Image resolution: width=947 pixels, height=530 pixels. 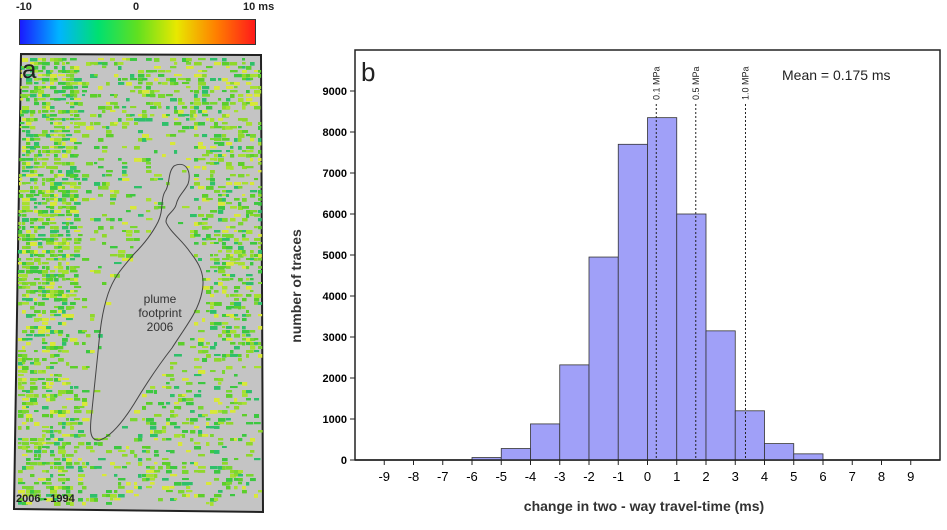 I want to click on y-tick-label: 3000, so click(x=335, y=338).